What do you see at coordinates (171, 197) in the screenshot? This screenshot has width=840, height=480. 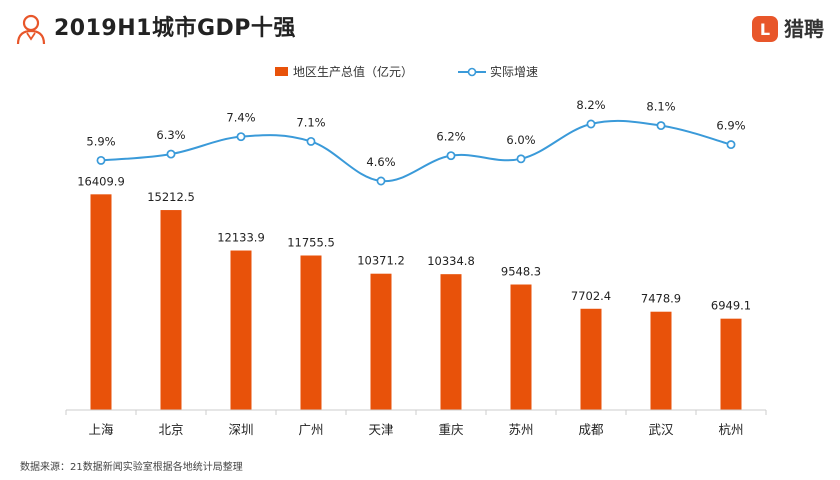 I see `bar-label-1: 15212.5` at bounding box center [171, 197].